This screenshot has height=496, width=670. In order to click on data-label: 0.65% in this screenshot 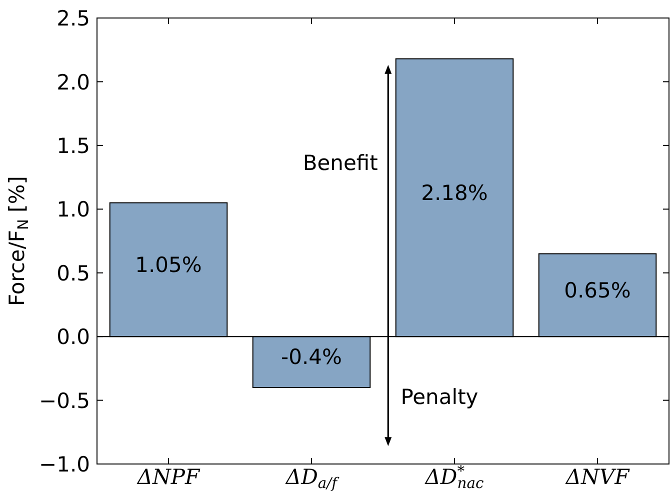, I will do `click(597, 290)`.